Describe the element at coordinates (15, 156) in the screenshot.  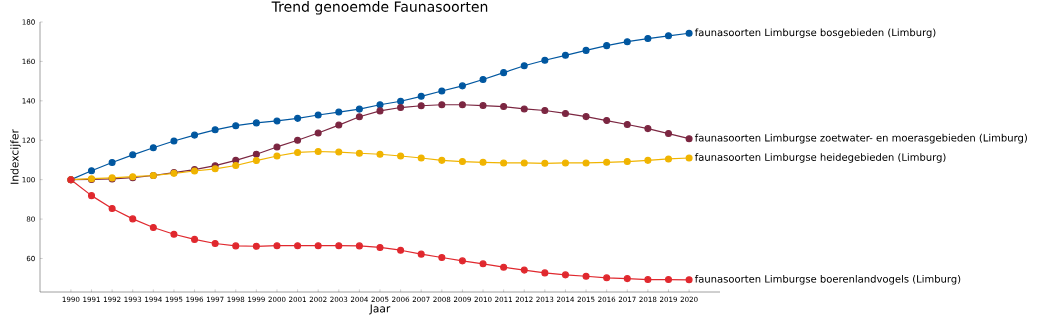
I see `y-axis-title: Indexcijfer` at that location.